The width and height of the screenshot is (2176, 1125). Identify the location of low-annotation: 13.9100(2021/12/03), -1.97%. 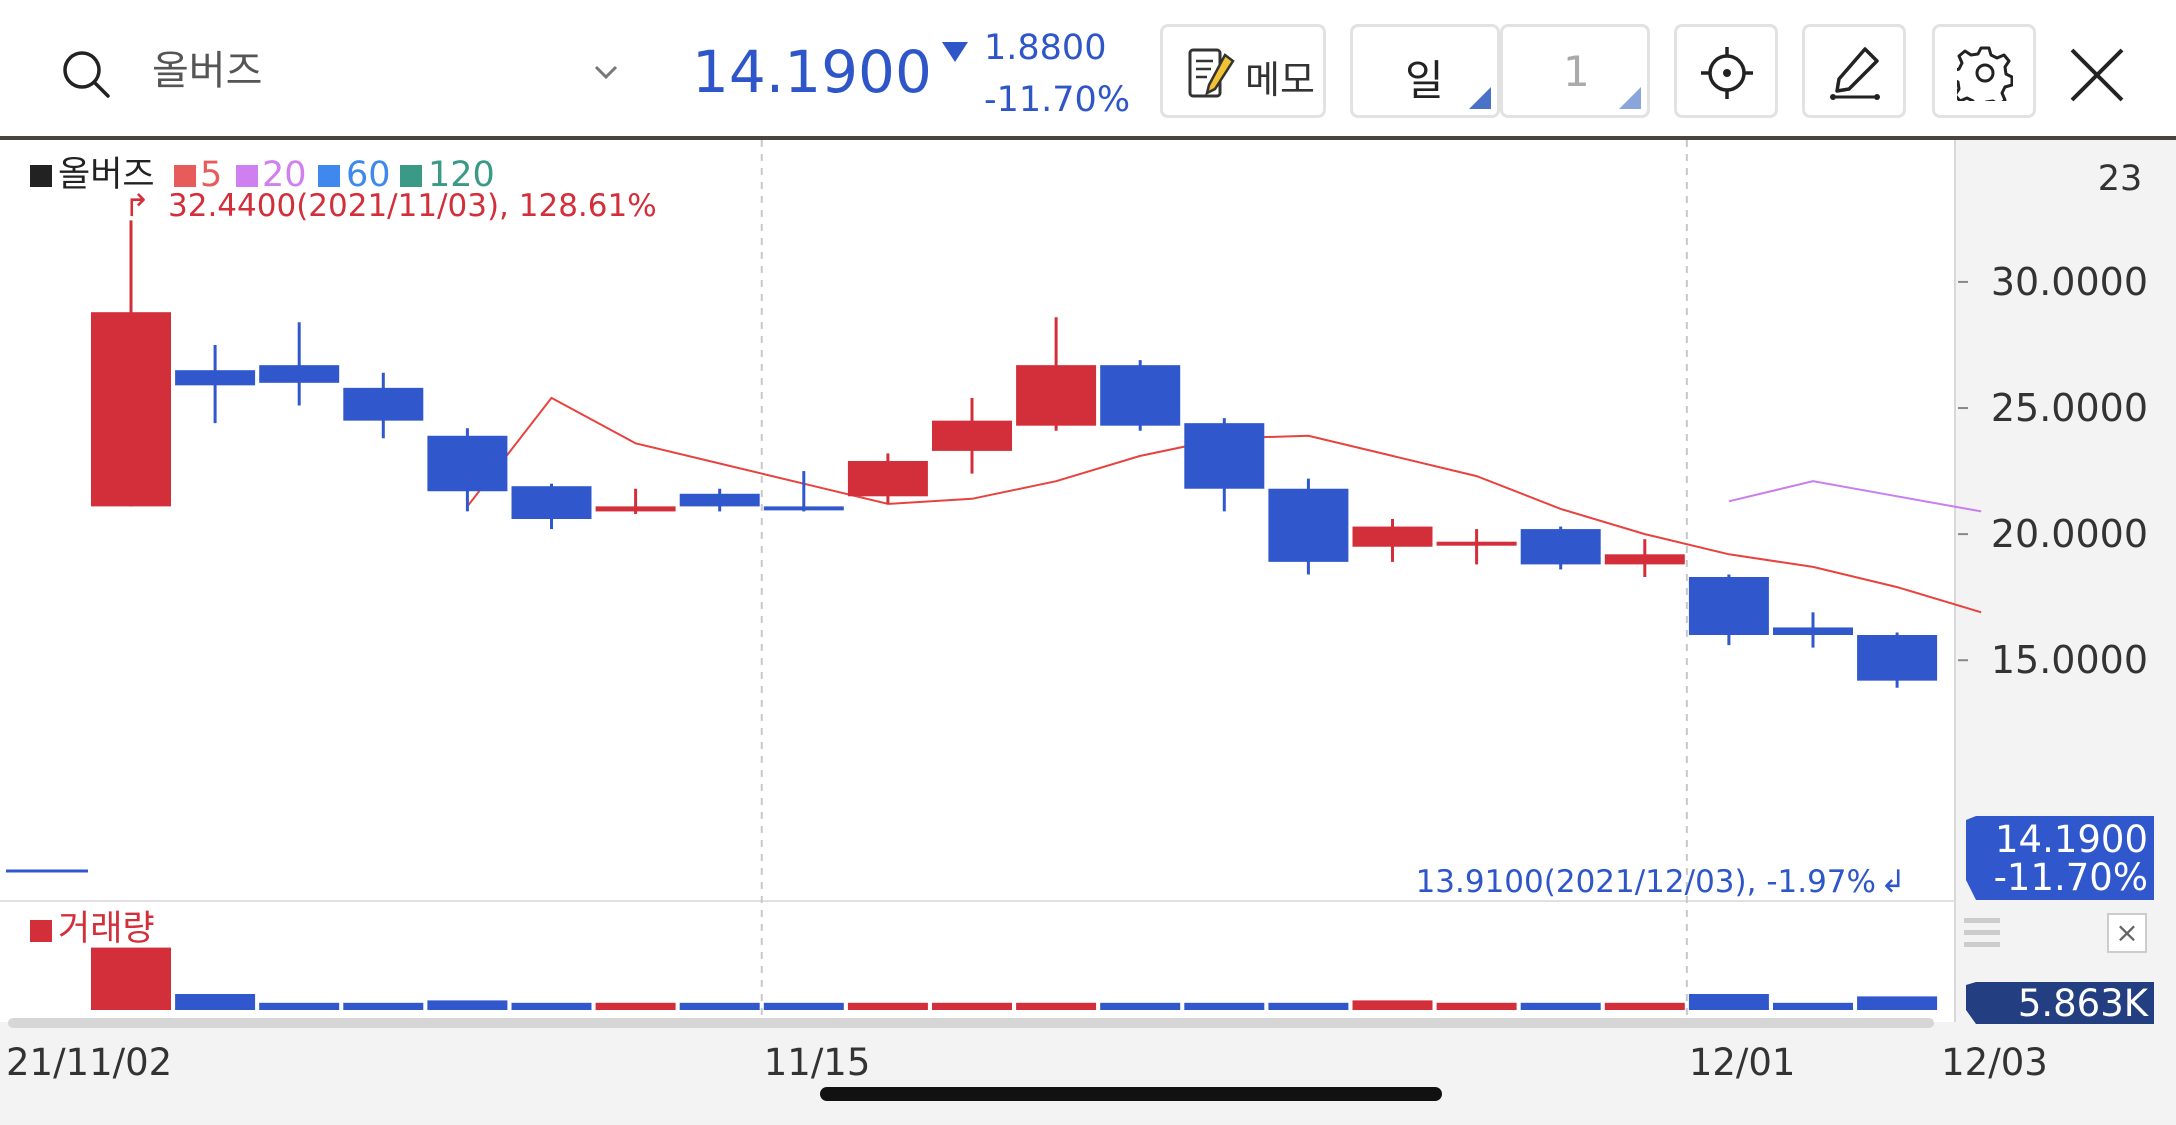
(1646, 882).